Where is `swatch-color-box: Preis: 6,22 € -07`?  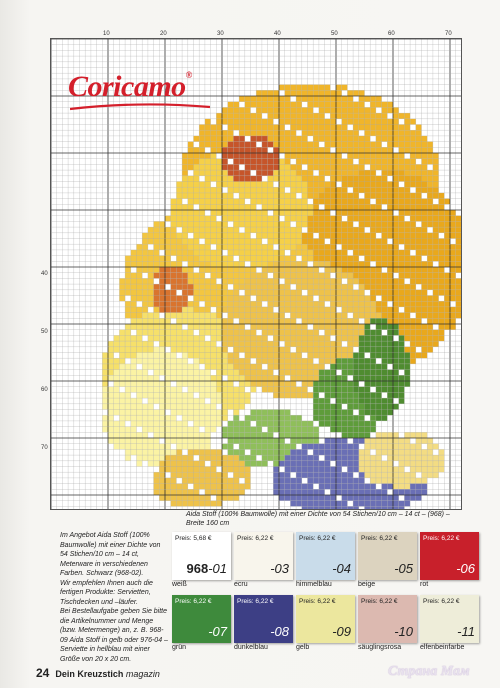 swatch-color-box: Preis: 6,22 € -07 is located at coordinates (201, 619).